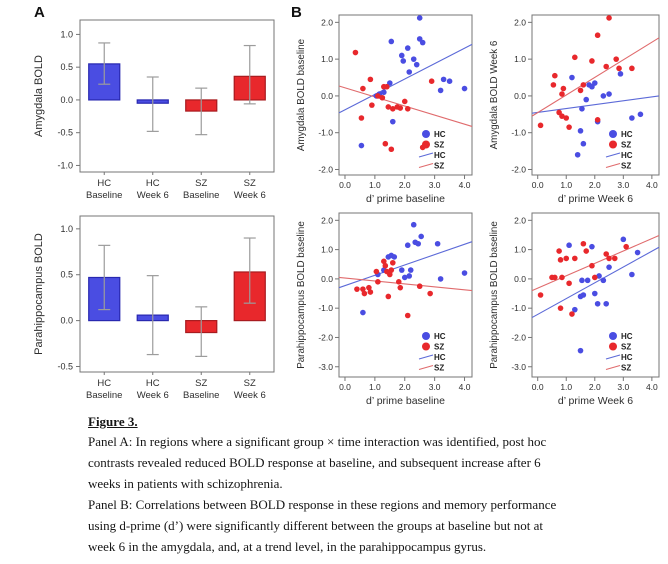 This screenshot has height=564, width=668. What do you see at coordinates (113, 421) in the screenshot?
I see `caption-title: Figure 3.` at bounding box center [113, 421].